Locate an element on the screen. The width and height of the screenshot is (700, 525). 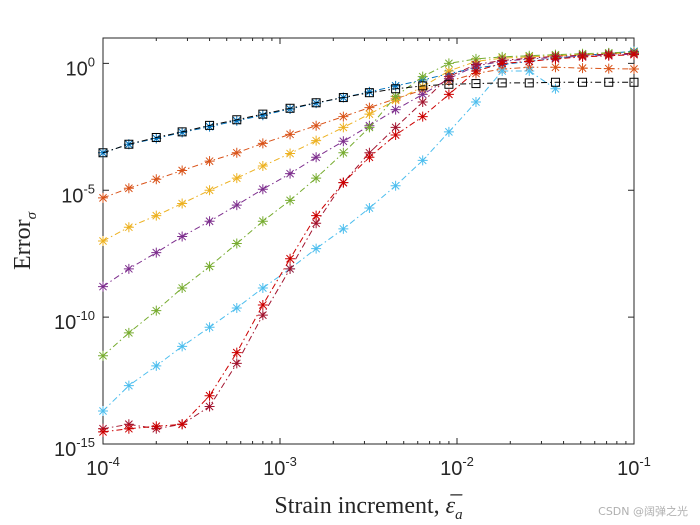
series-line-s9 is located at coordinates (368, 117).